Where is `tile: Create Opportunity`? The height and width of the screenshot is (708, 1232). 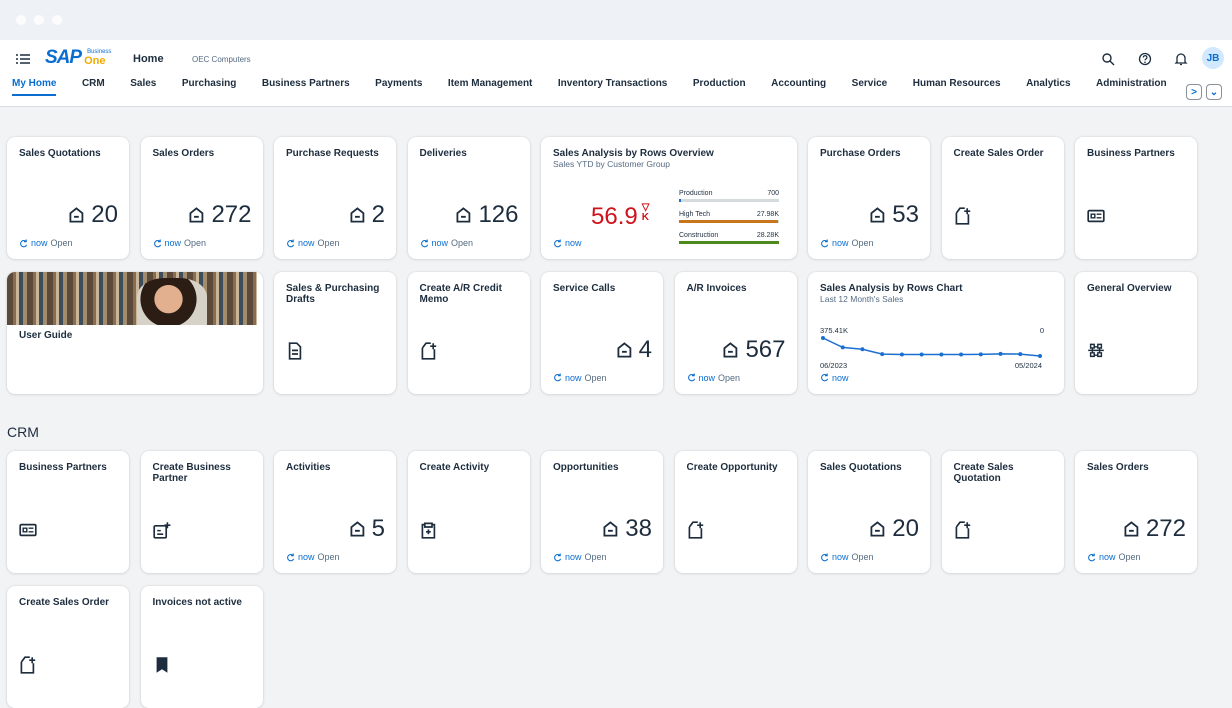 tile: Create Opportunity is located at coordinates (735, 512).